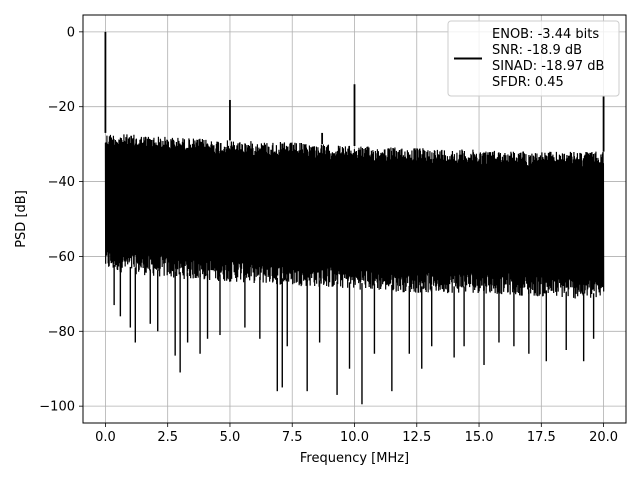 The image size is (640, 480). What do you see at coordinates (548, 66) in the screenshot?
I see `legend-sinad: SINAD: -18.97 dB` at bounding box center [548, 66].